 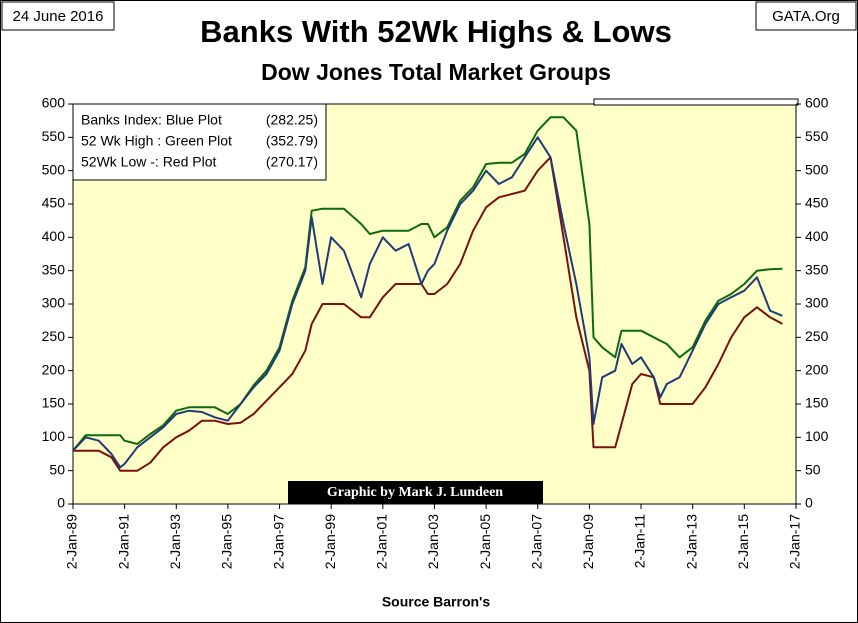 I want to click on x-tick-label: 2-Jan-11, so click(x=640, y=541).